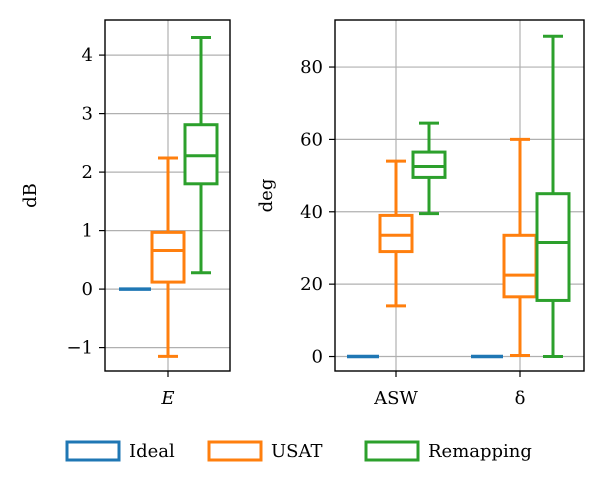  What do you see at coordinates (87, 55) in the screenshot?
I see `y-tick-label: 4` at bounding box center [87, 55].